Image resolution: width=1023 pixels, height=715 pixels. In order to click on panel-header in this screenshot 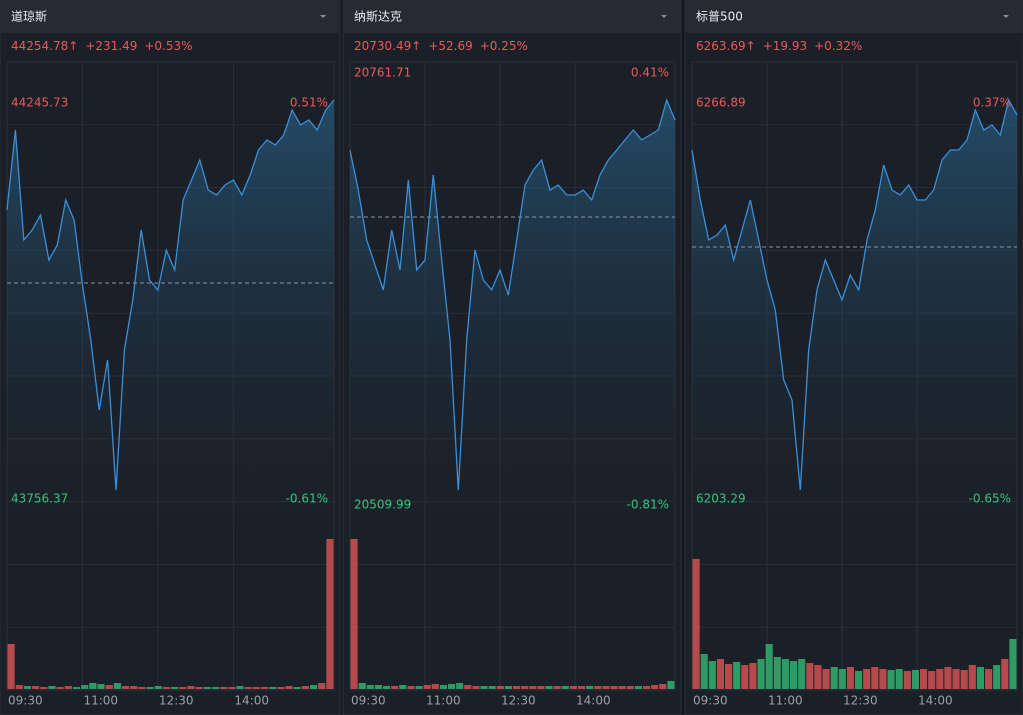, I will do `click(854, 17)`.